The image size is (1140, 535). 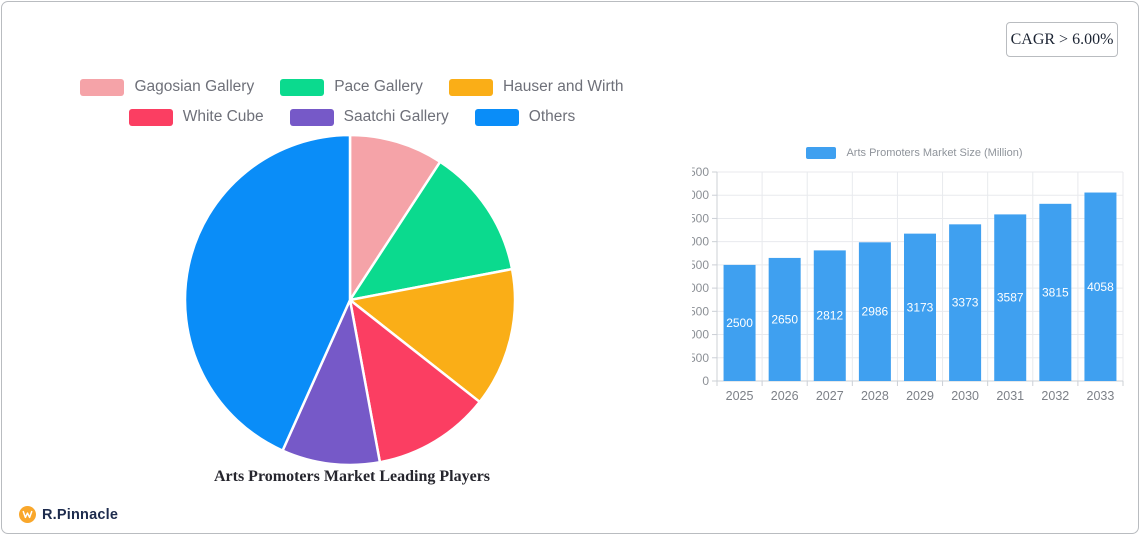 I want to click on bar-2031, so click(x=1010, y=297).